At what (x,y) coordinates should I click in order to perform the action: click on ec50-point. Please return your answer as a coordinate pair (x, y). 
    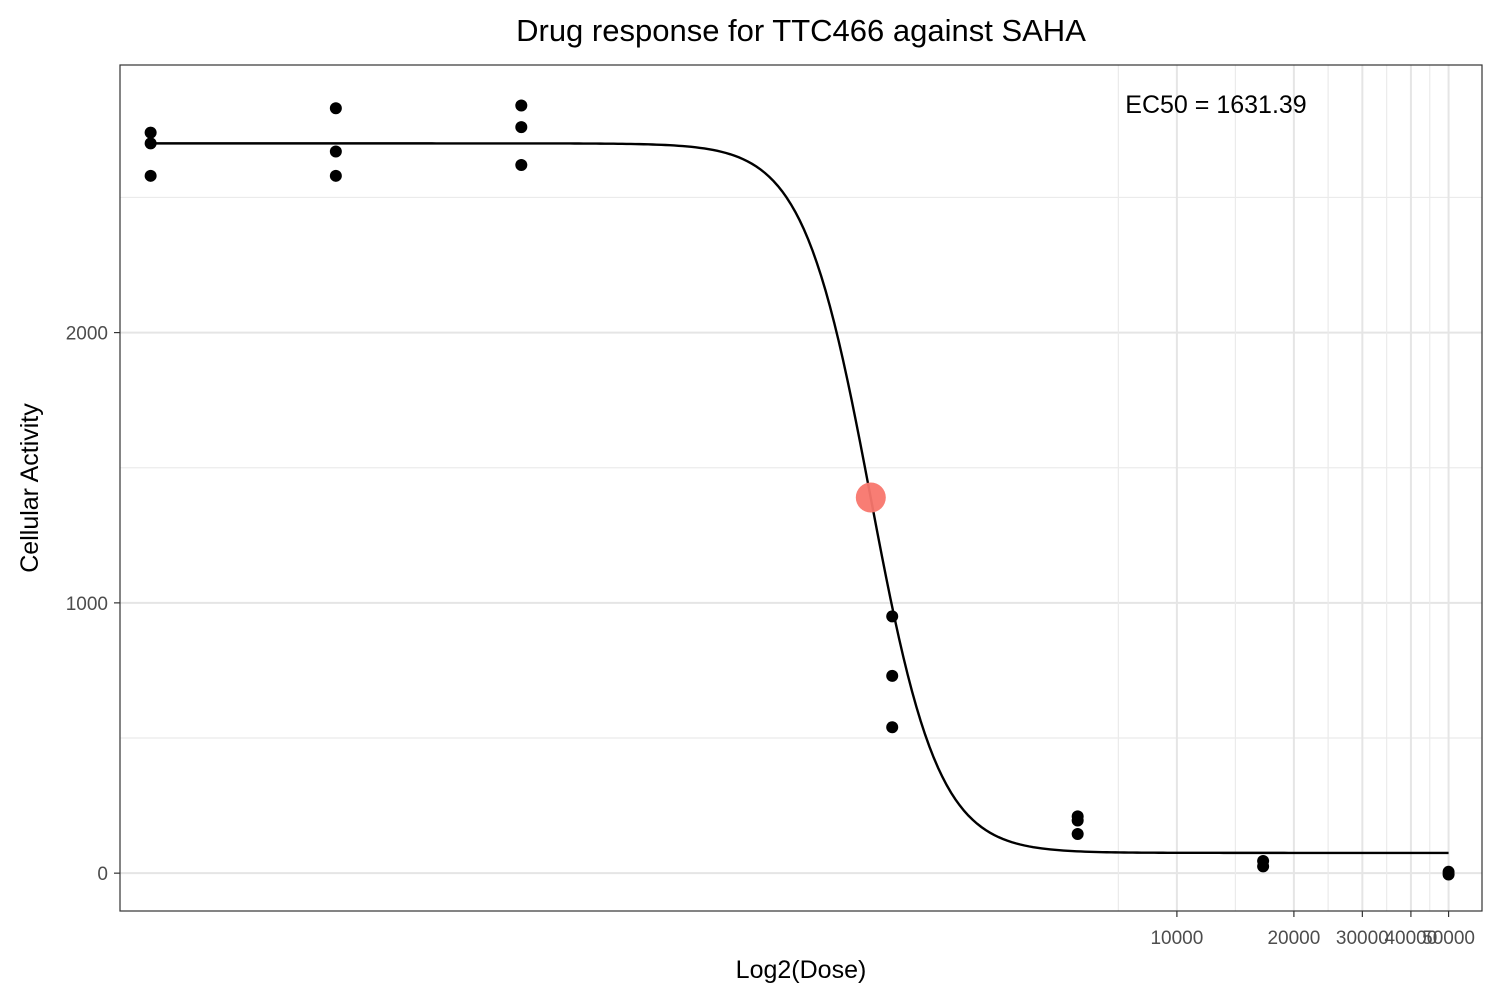
    Looking at the image, I should click on (870, 497).